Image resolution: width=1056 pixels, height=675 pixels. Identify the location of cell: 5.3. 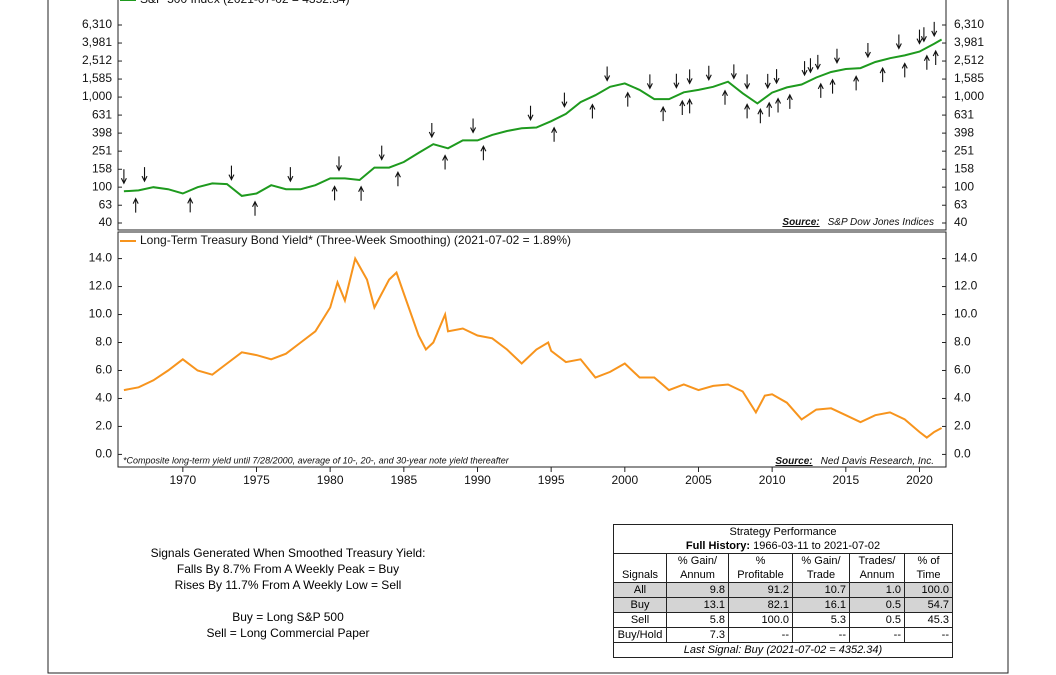
(821, 620).